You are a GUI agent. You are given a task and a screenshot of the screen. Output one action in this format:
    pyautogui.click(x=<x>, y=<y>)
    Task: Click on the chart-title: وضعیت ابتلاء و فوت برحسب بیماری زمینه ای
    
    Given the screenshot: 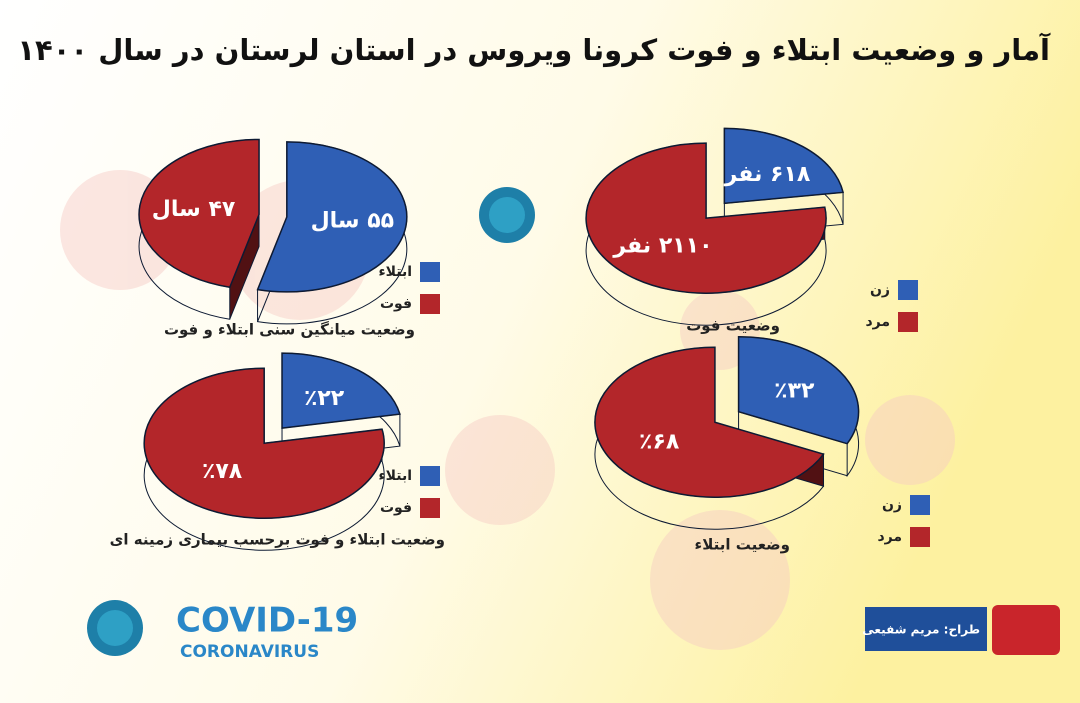 What is the action you would take?
    pyautogui.click(x=277, y=540)
    